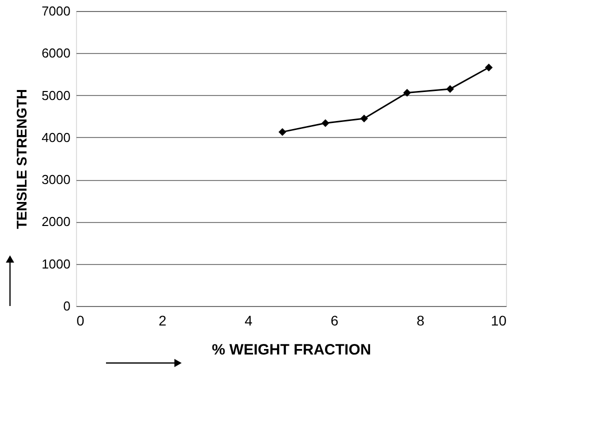 This screenshot has height=437, width=595. Describe the element at coordinates (80, 320) in the screenshot. I see `x-tick-label: 0` at that location.